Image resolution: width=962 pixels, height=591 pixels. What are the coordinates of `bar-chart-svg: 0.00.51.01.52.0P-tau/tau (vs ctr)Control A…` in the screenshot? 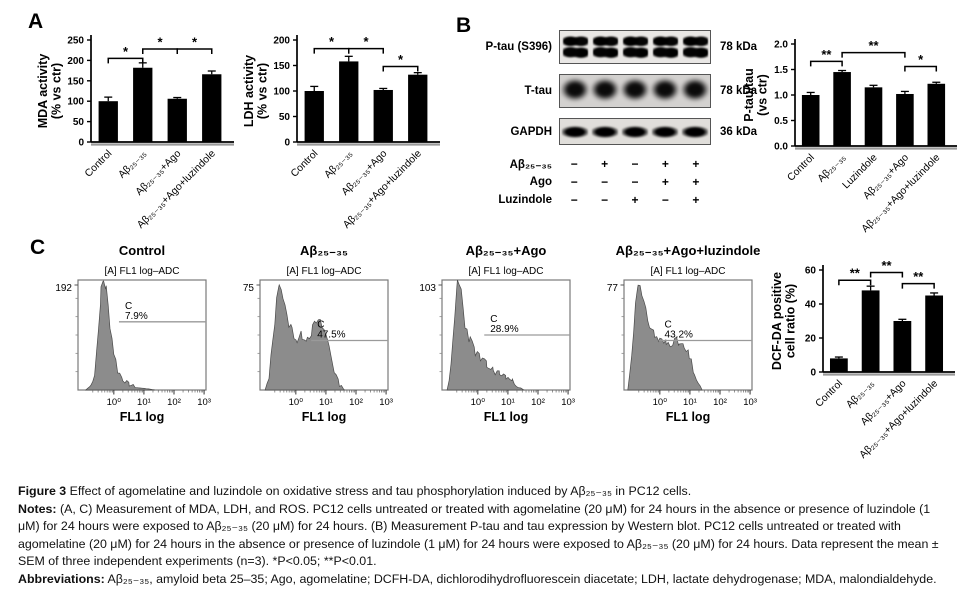 It's located at (849, 136).